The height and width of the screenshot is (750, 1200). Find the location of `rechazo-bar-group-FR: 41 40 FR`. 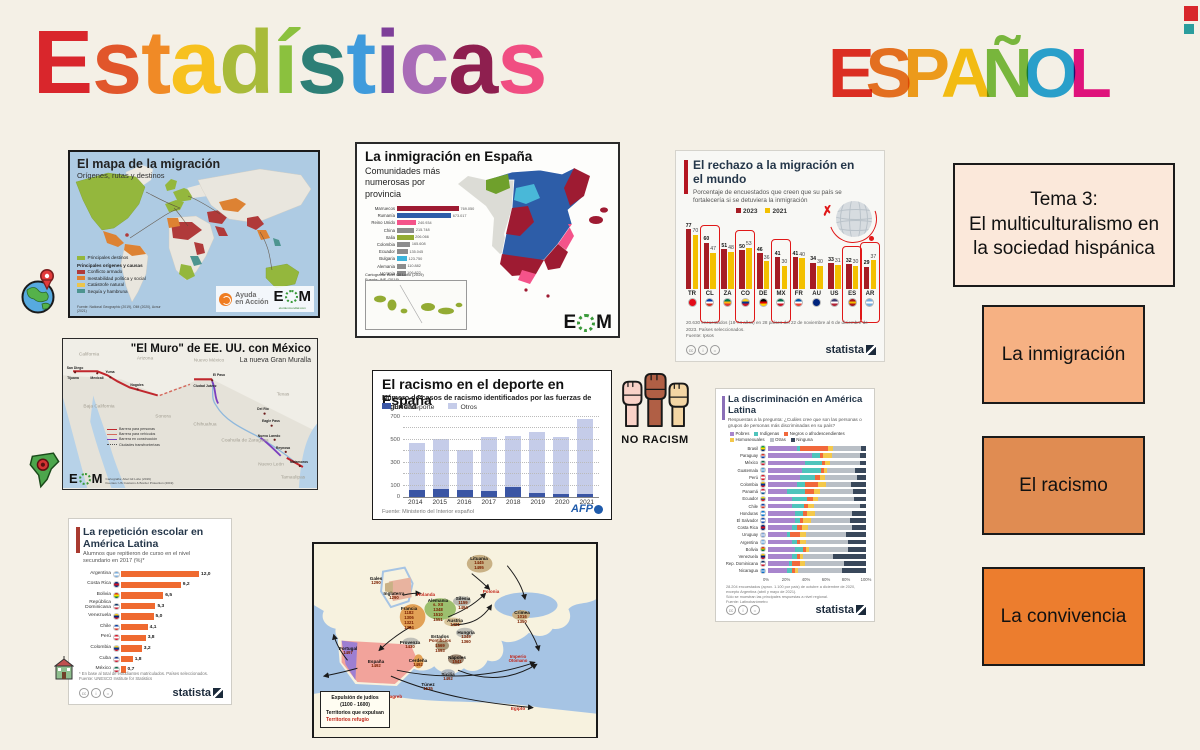

rechazo-bar-group-FR: 41 40 FR is located at coordinates (799, 270).